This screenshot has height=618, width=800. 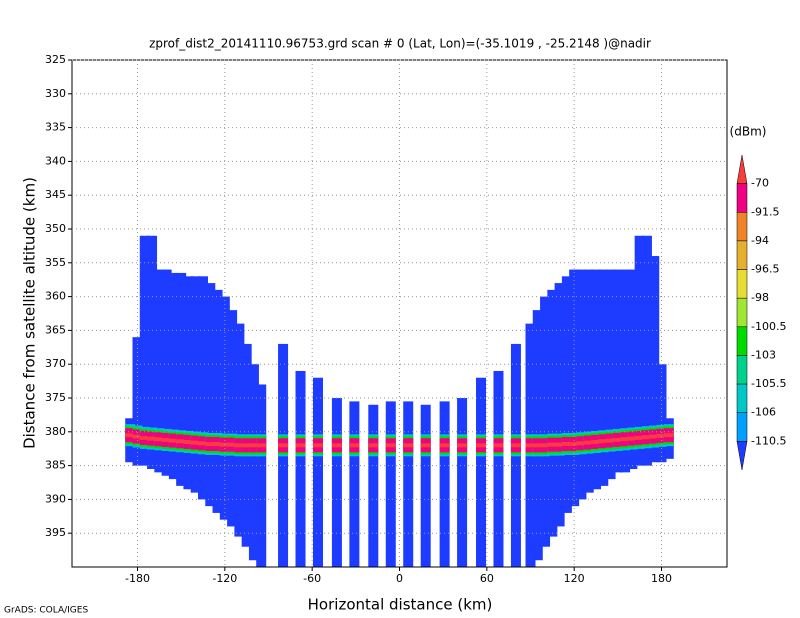 I want to click on y-tick-label: 350, so click(x=55, y=228).